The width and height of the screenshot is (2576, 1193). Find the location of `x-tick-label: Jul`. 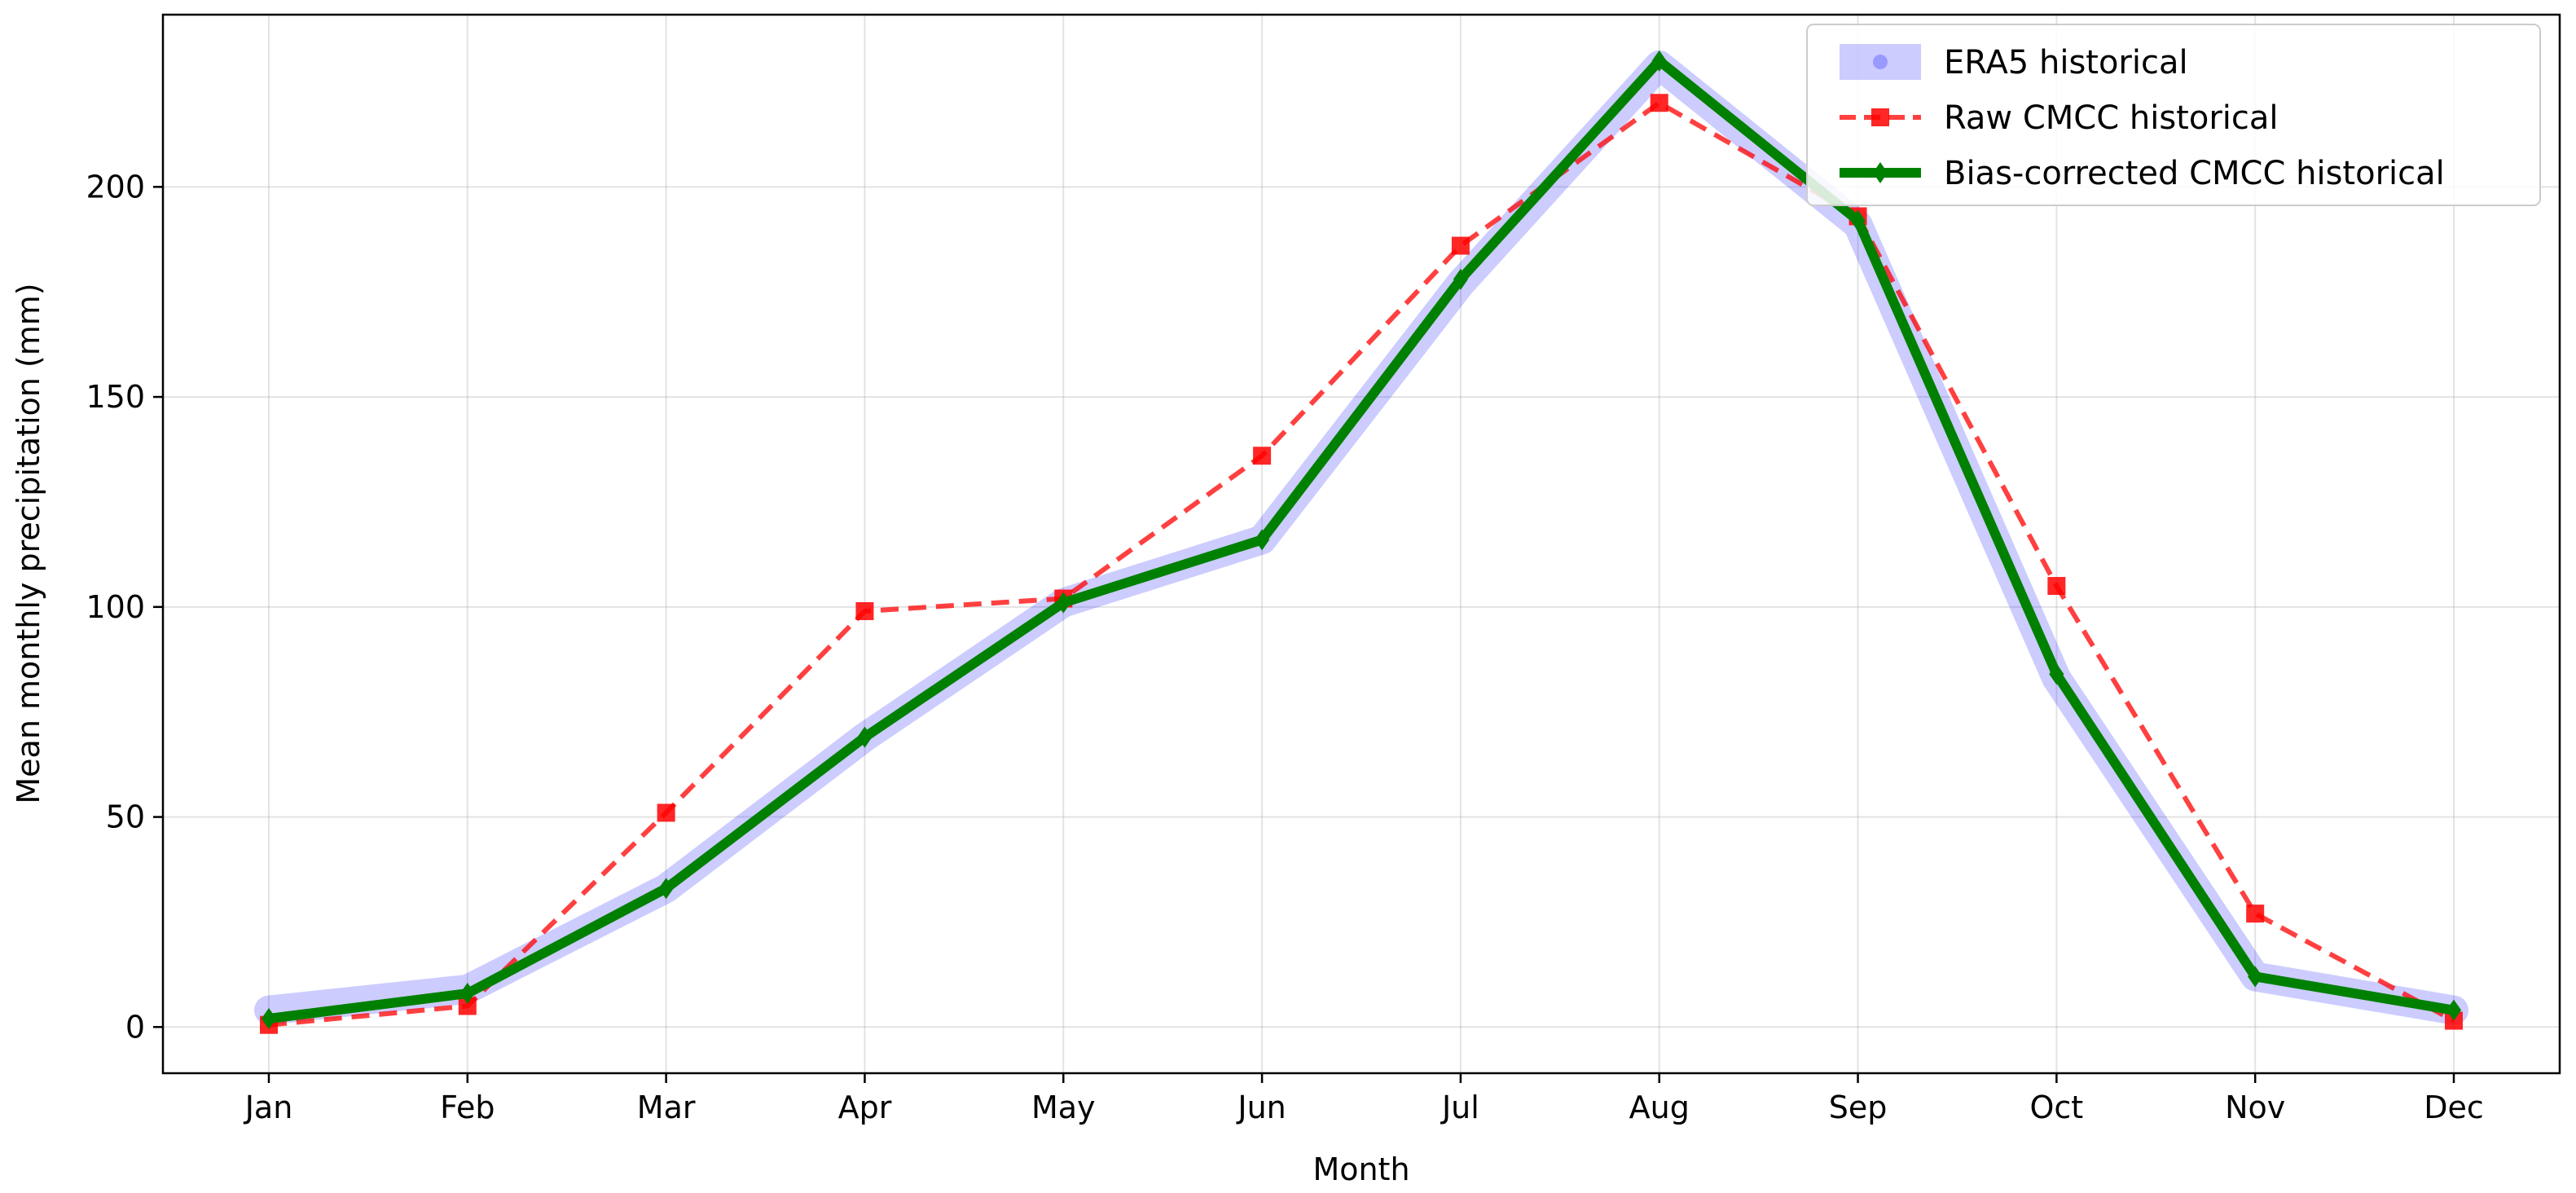

x-tick-label: Jul is located at coordinates (1459, 1107).